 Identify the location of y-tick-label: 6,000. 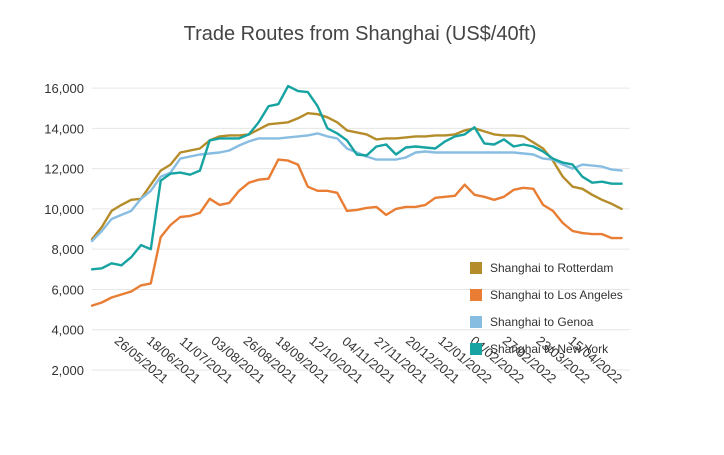
(67, 289).